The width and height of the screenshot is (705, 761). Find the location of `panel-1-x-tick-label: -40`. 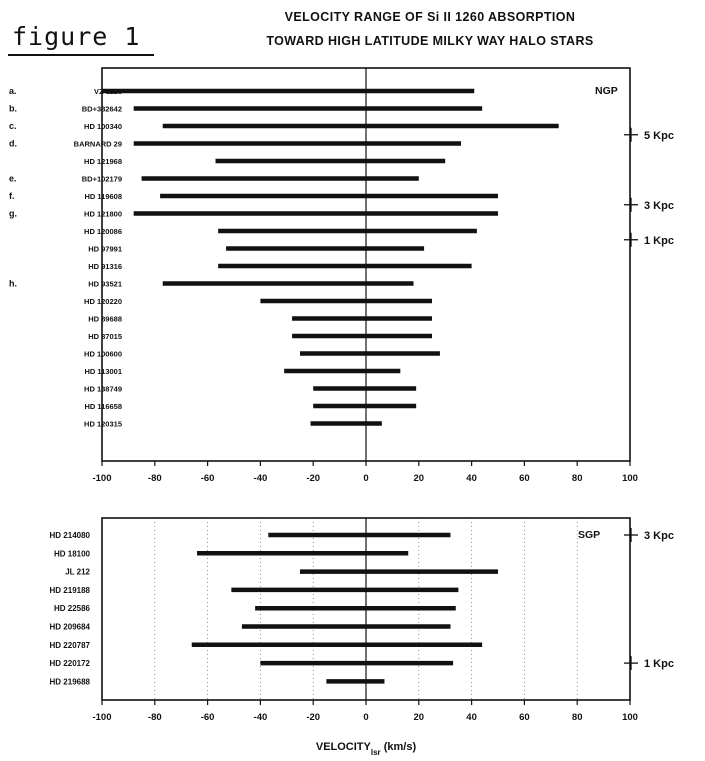

panel-1-x-tick-label: -40 is located at coordinates (261, 478).